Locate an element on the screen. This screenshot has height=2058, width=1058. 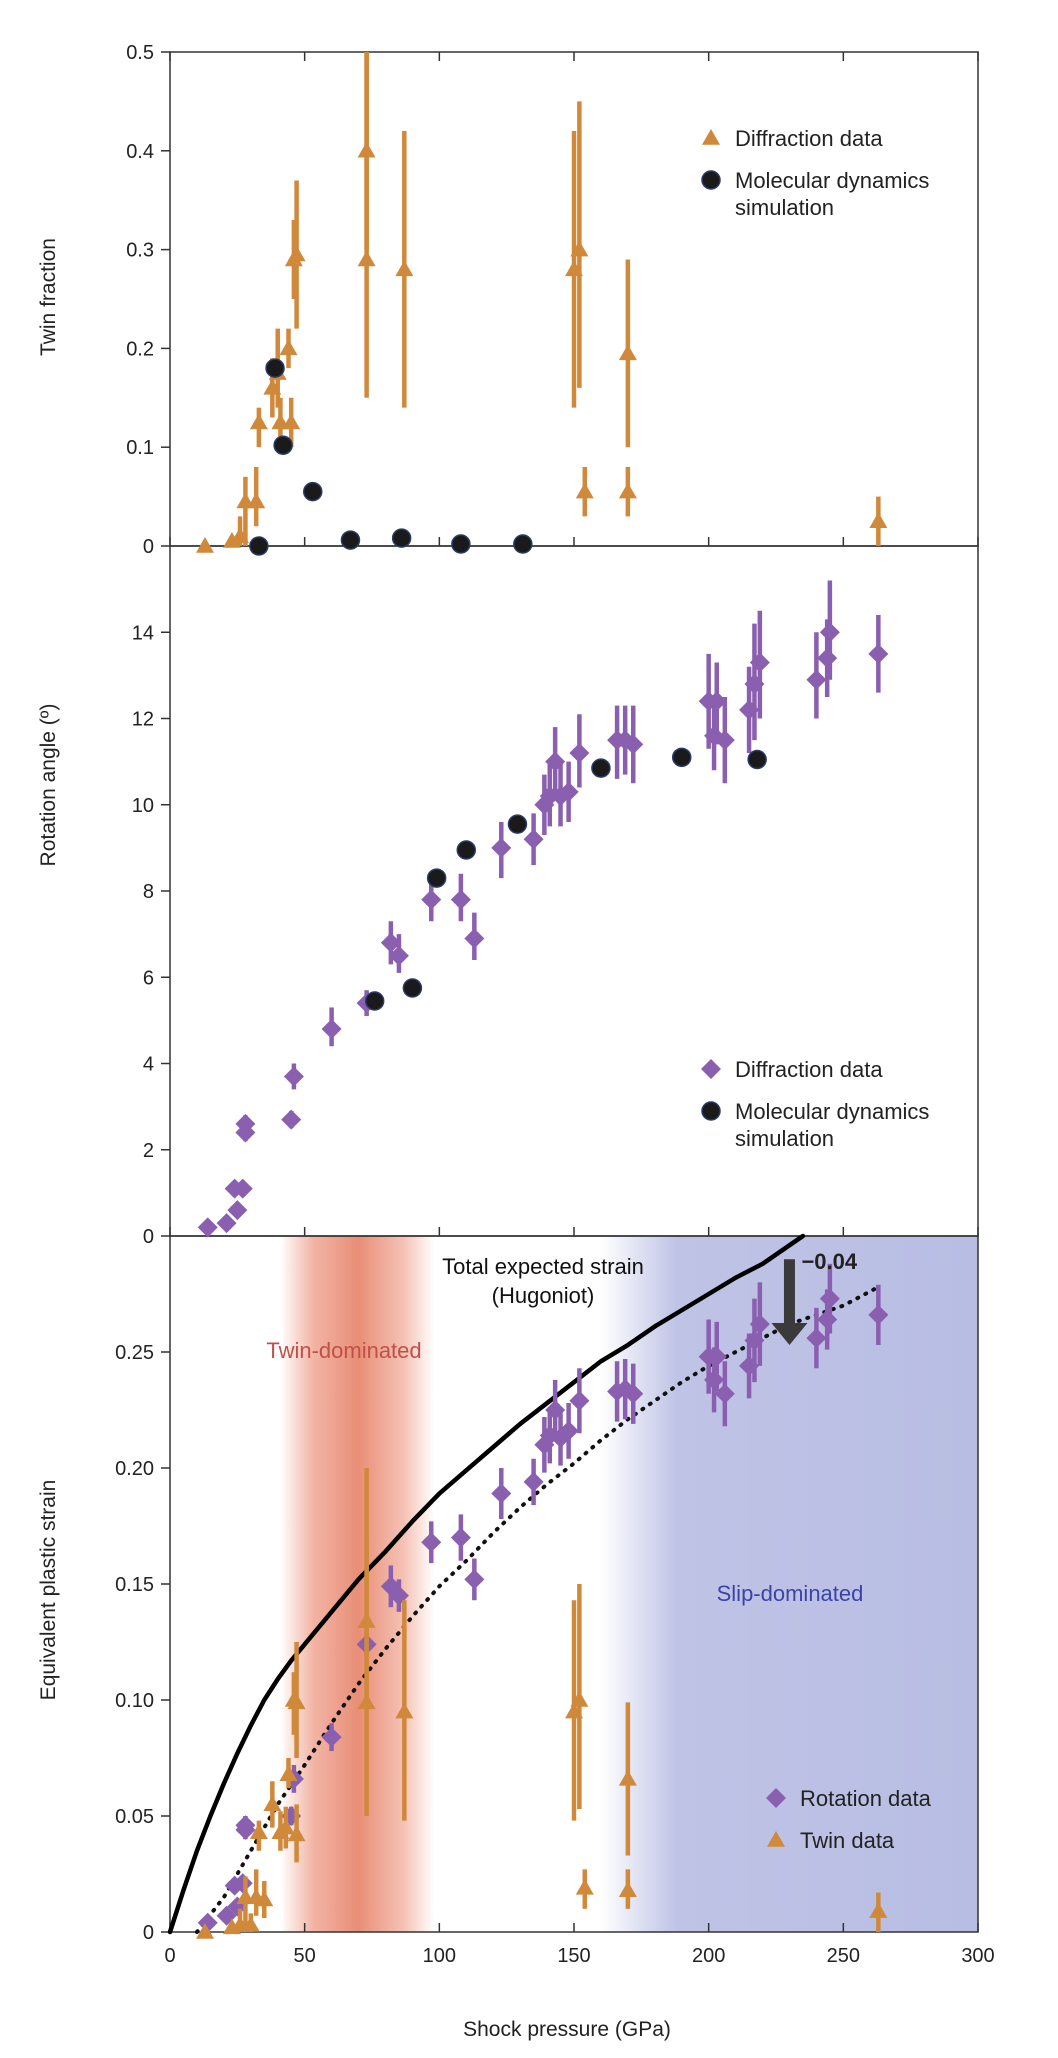
middle-ytick-label: 0 is located at coordinates (148, 1237).